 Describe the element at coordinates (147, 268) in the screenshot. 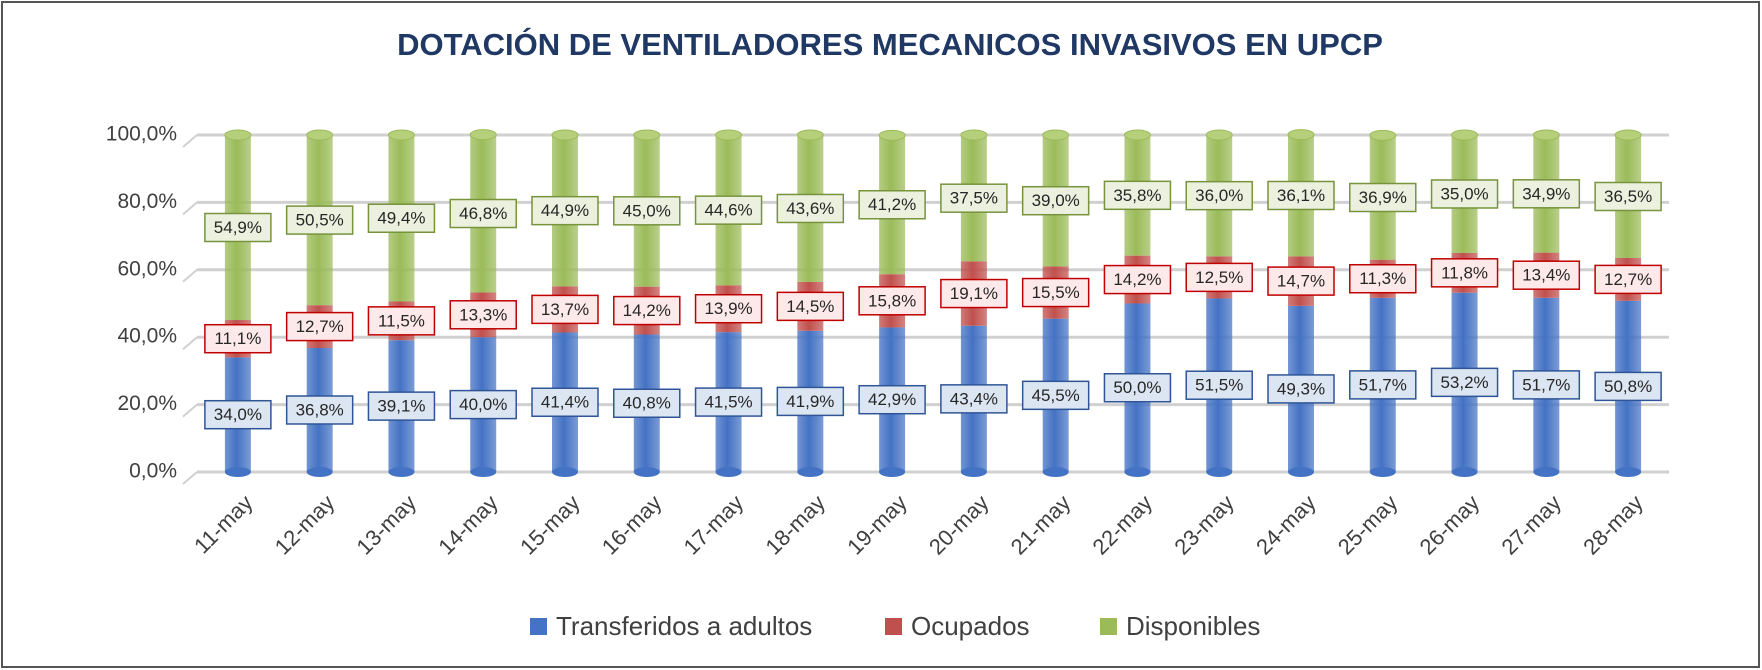

I see `y-tick-label: 60,0%` at that location.